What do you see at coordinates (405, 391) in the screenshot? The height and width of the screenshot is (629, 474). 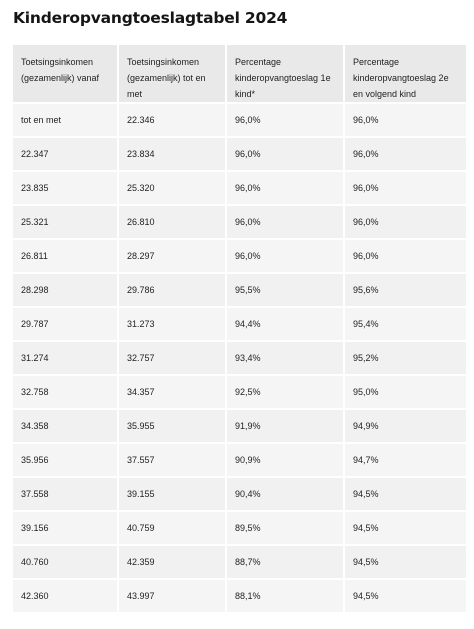 I see `cell-percentage-second-child: 95,0%` at bounding box center [405, 391].